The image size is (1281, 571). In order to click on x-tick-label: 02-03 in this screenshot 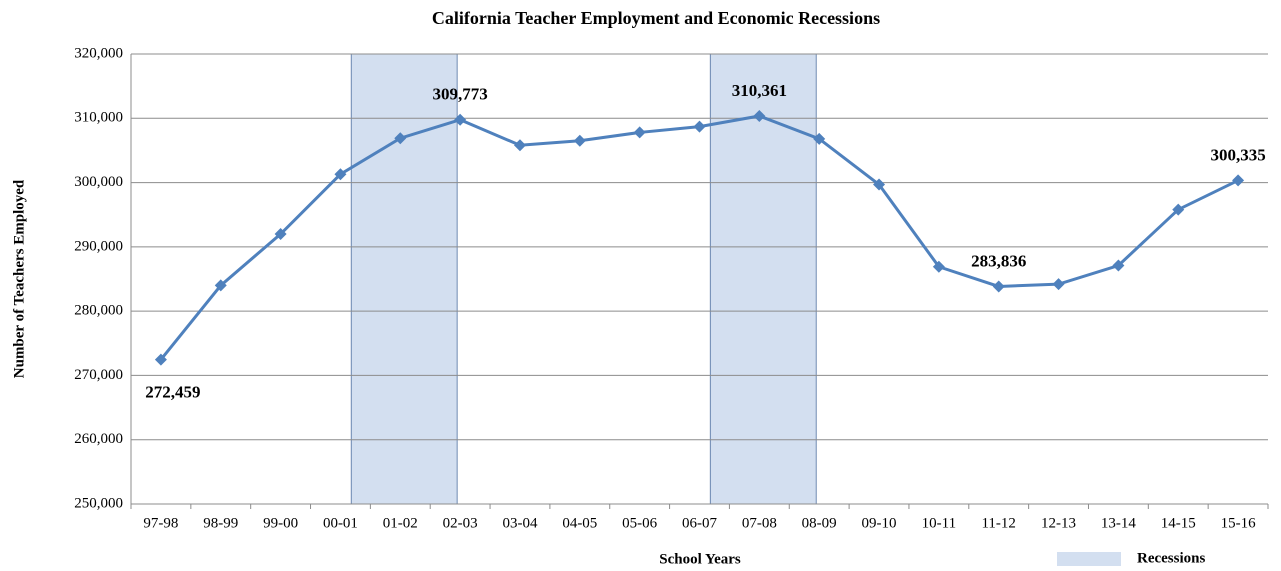, I will do `click(460, 523)`.